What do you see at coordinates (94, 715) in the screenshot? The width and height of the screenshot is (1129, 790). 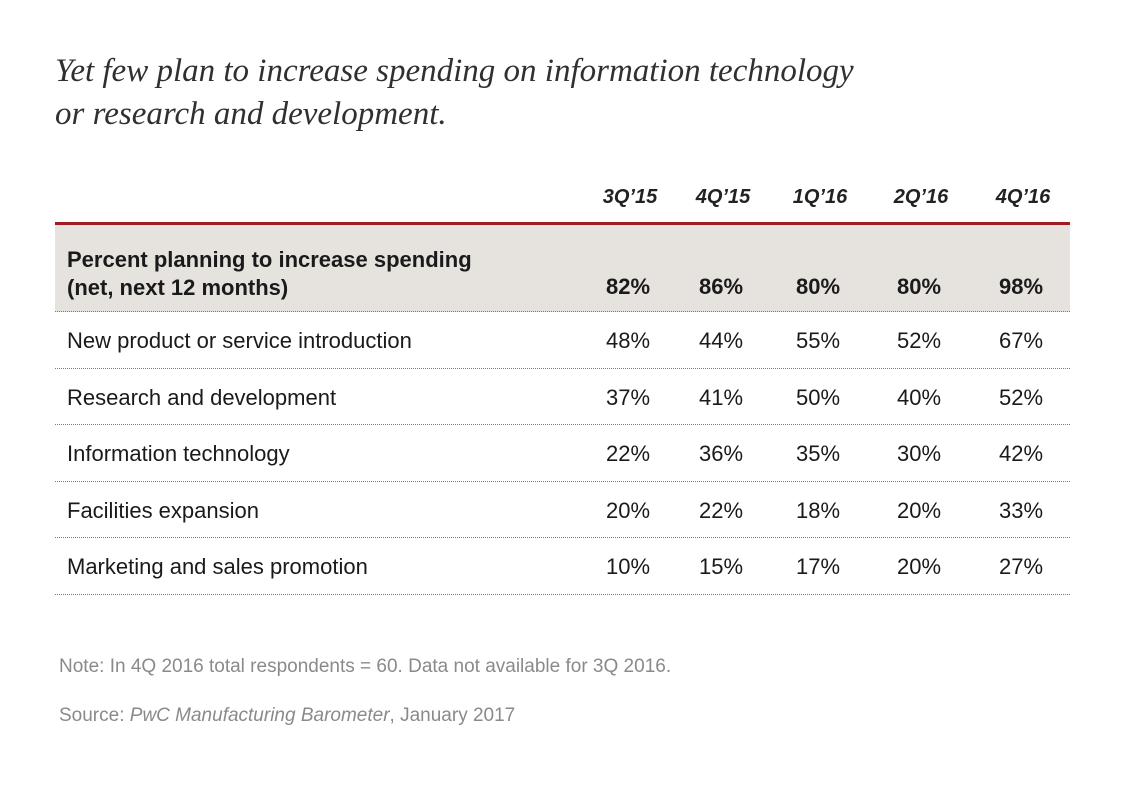 I see `source-prefix: Source:` at bounding box center [94, 715].